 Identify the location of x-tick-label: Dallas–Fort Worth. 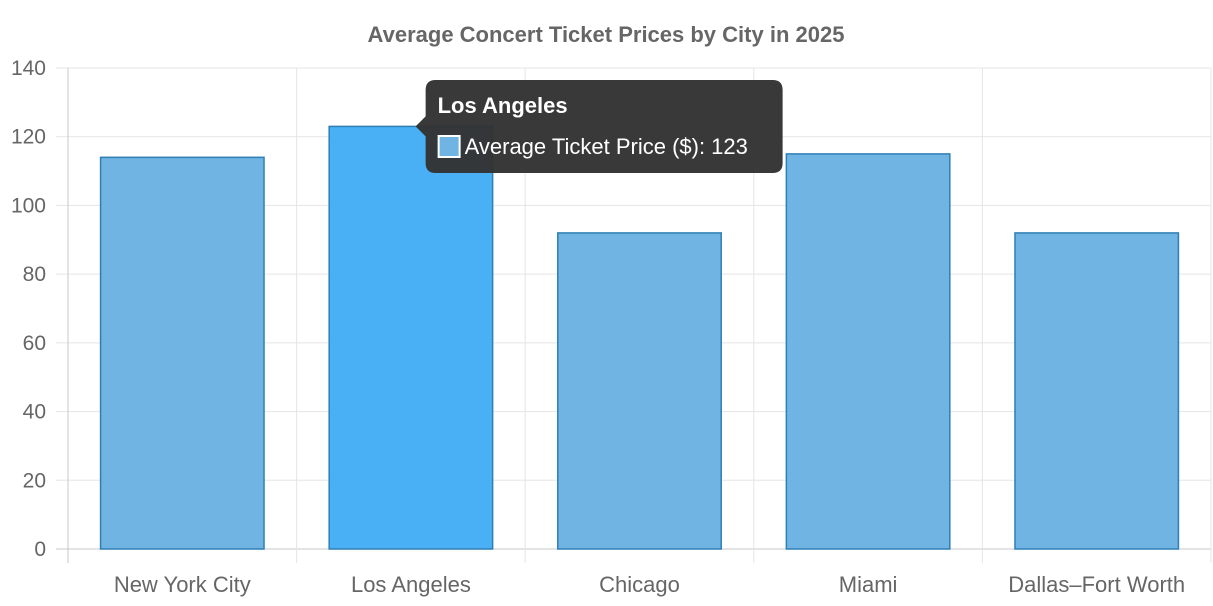
(1096, 584).